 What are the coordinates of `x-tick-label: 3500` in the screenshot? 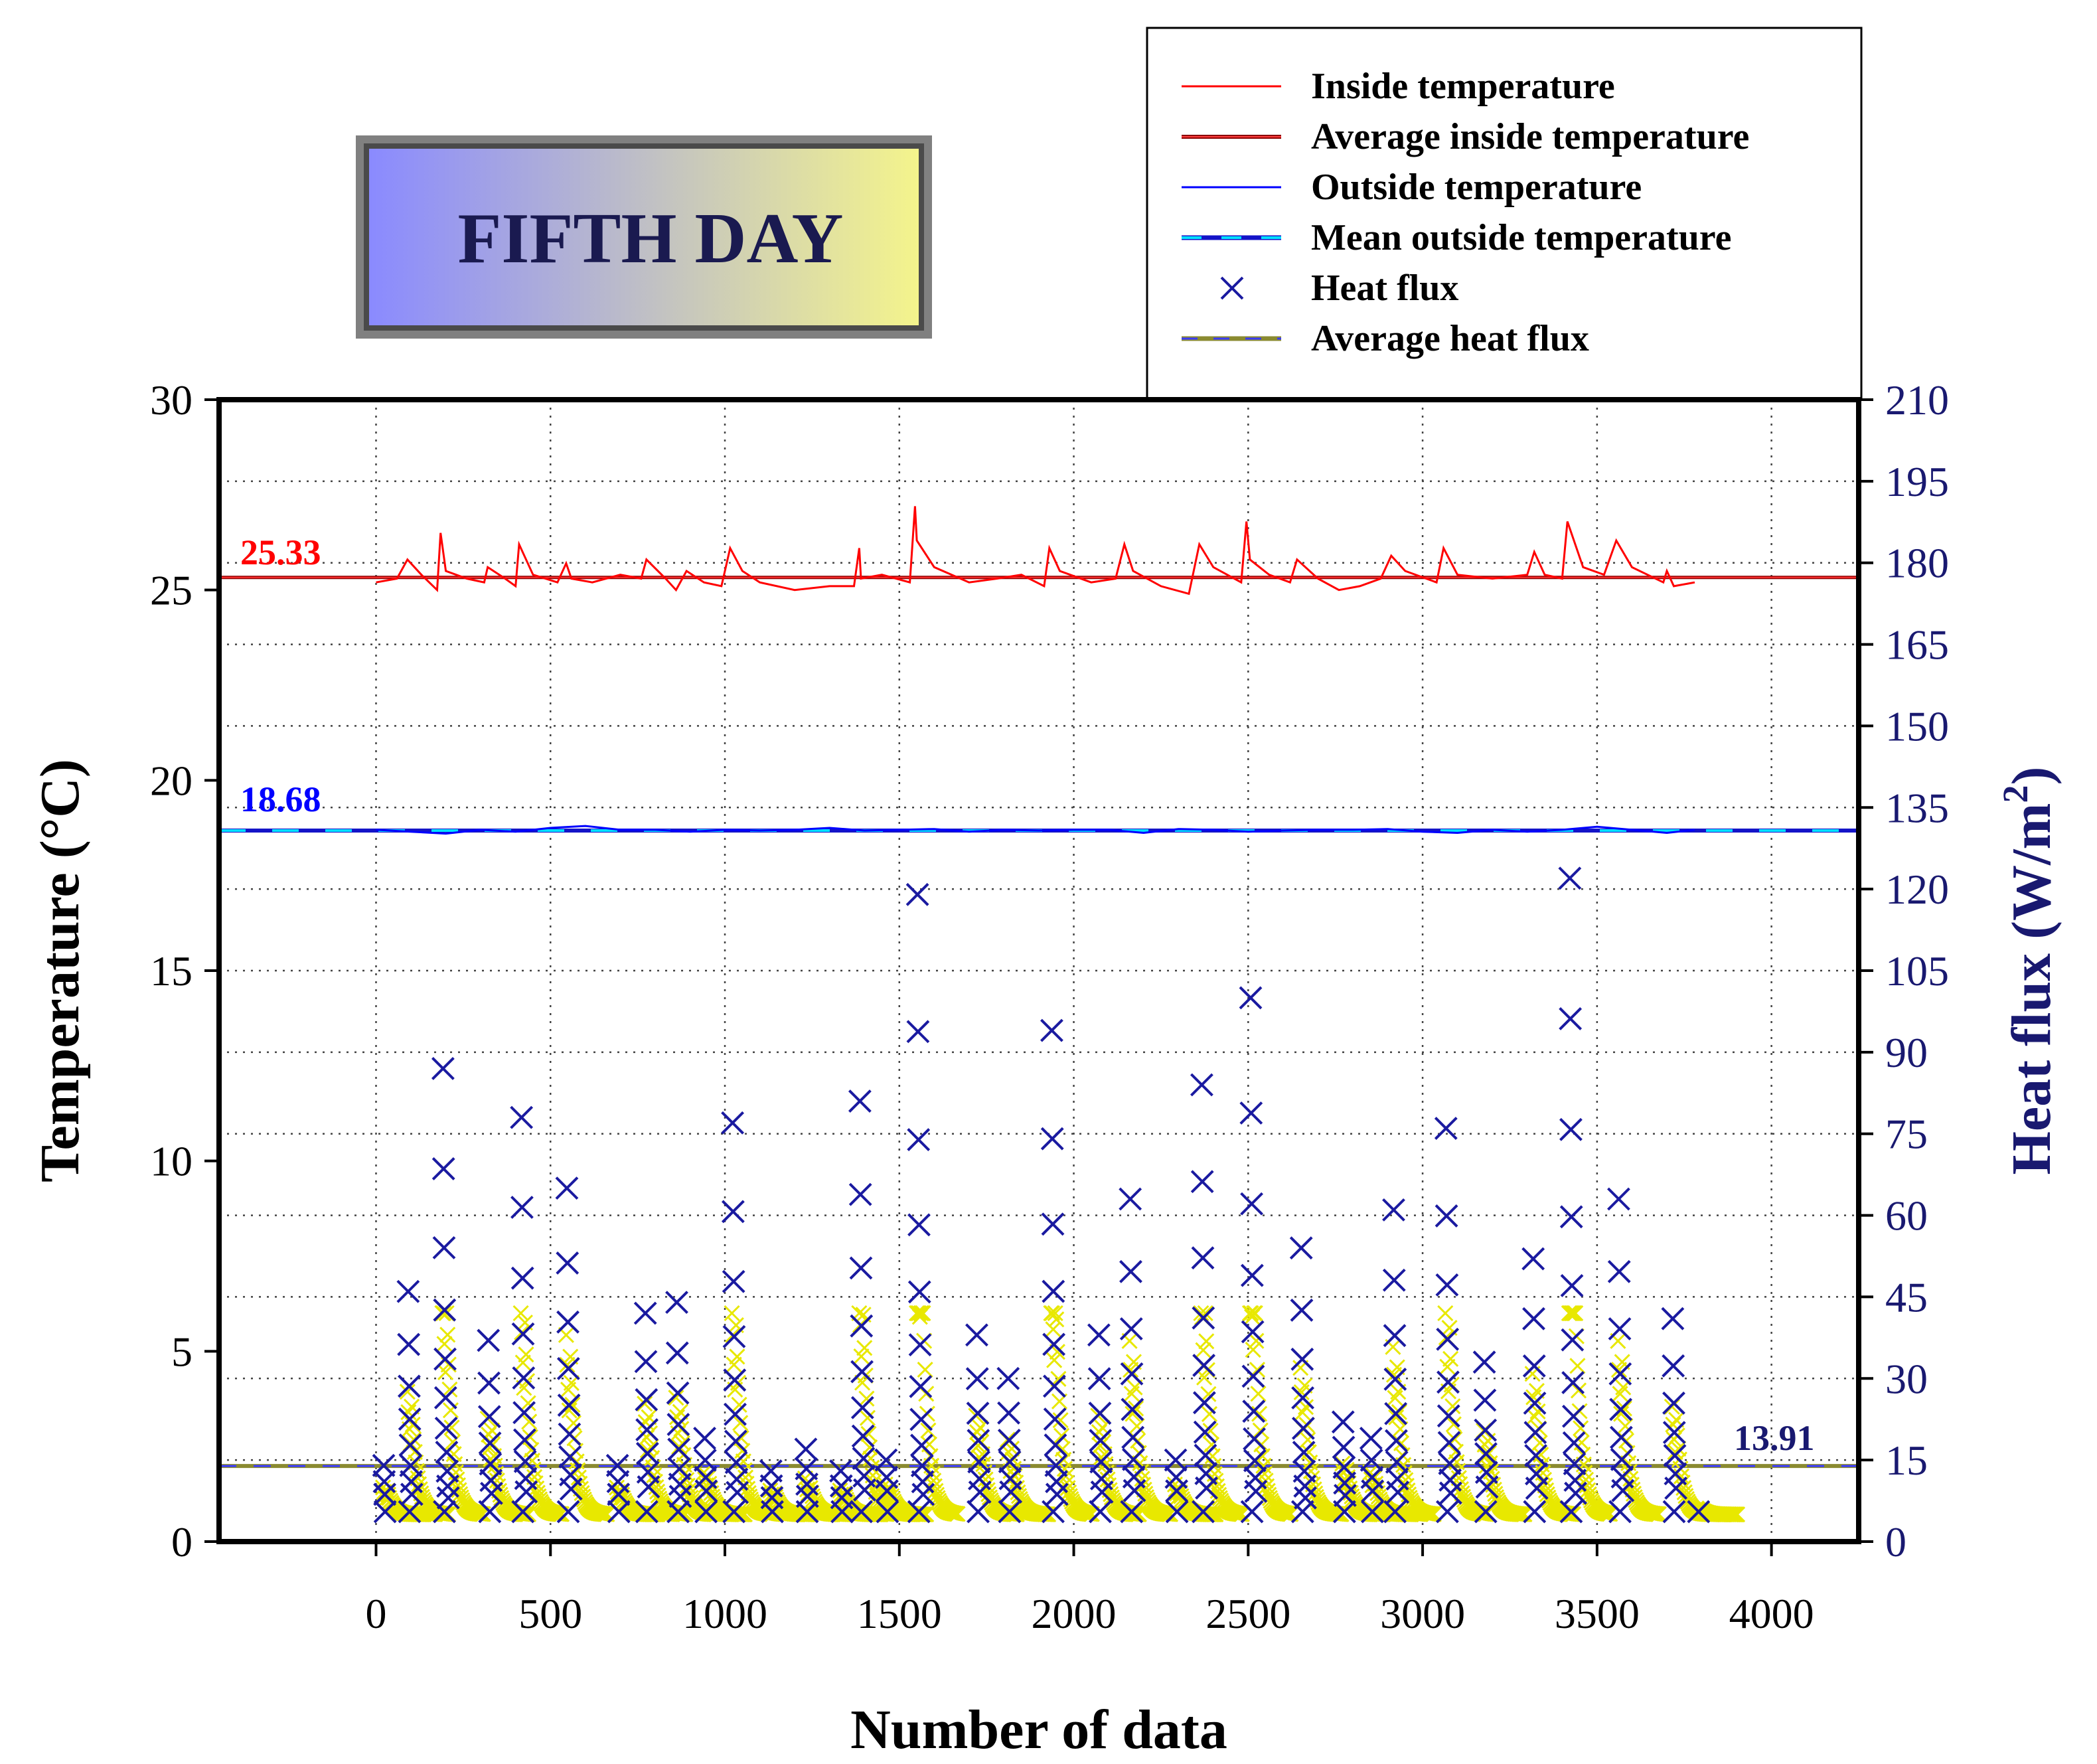 It's located at (1598, 1613).